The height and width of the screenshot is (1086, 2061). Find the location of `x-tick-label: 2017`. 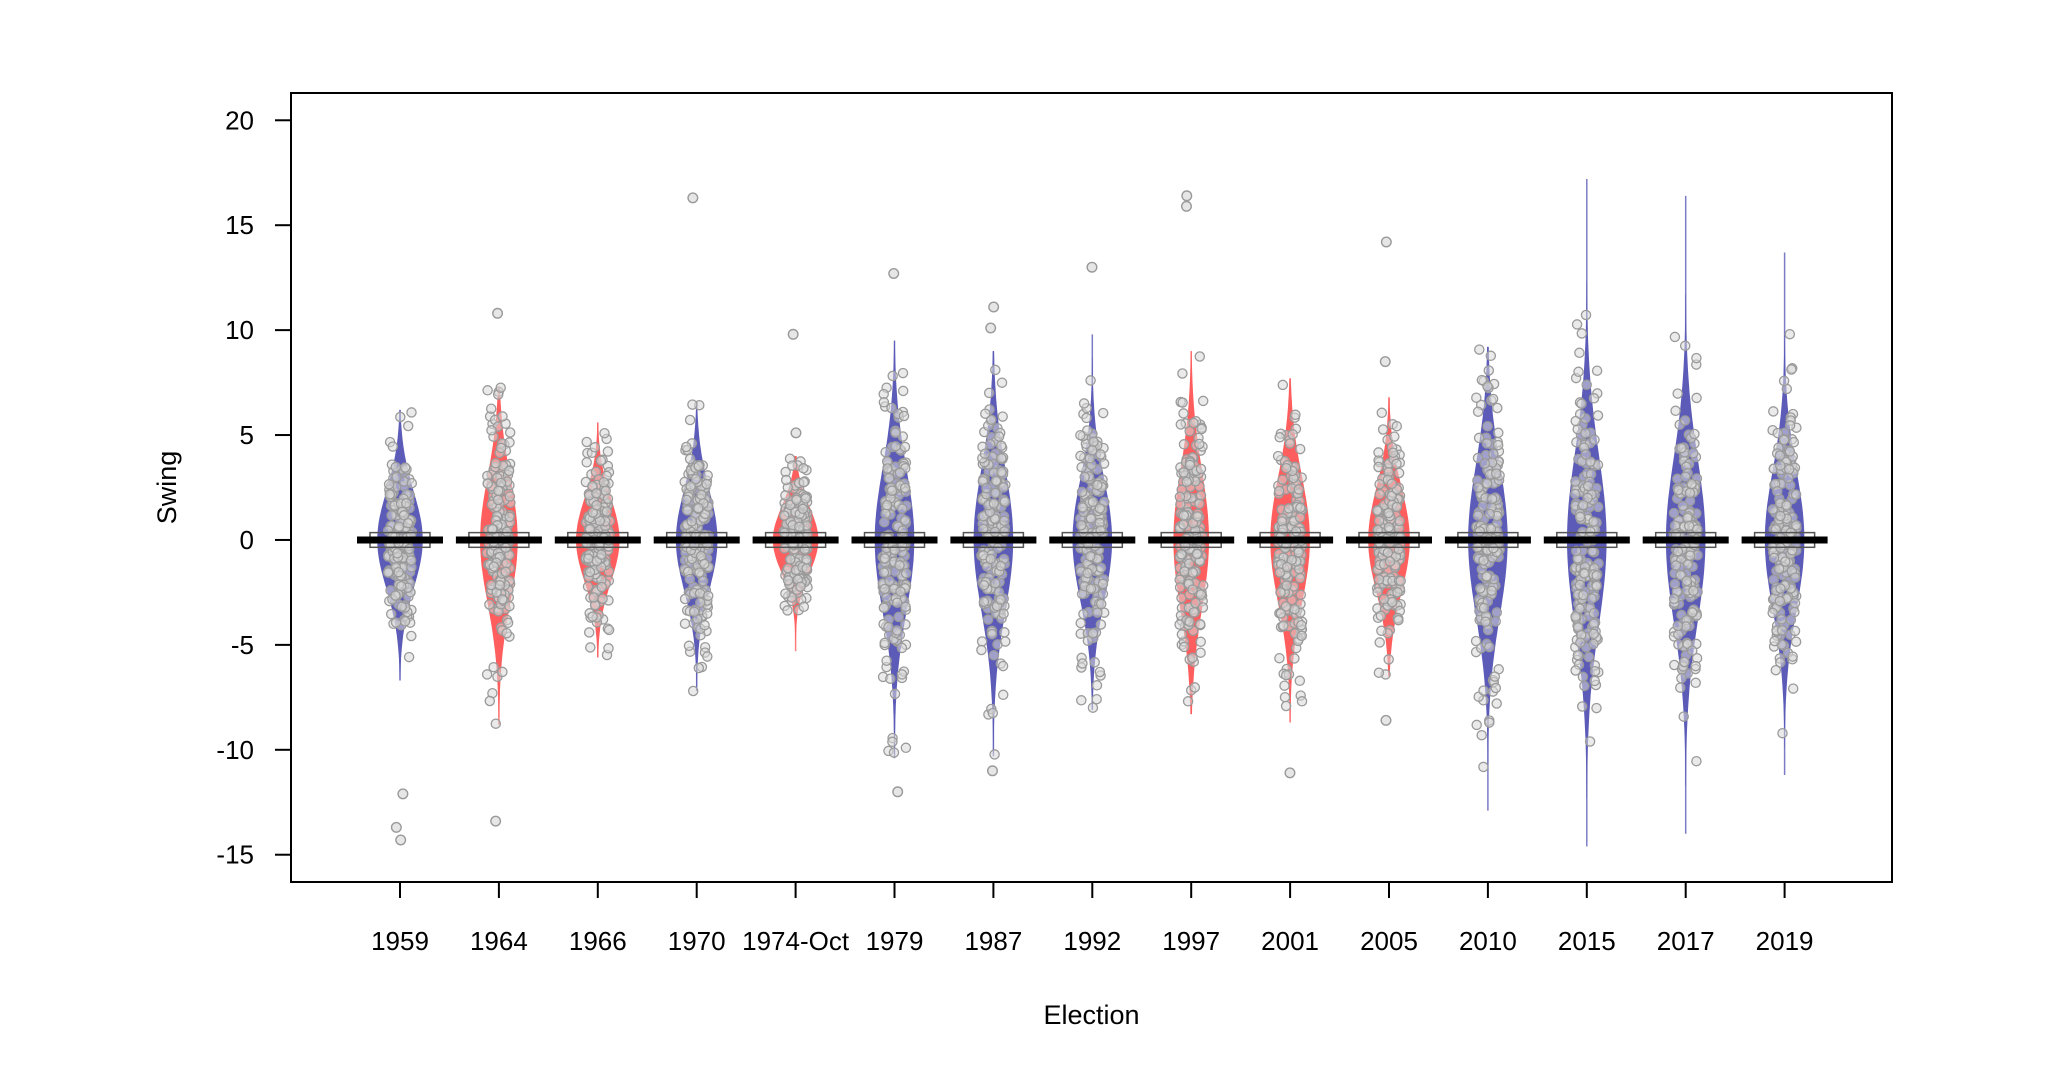

x-tick-label: 2017 is located at coordinates (1686, 941).